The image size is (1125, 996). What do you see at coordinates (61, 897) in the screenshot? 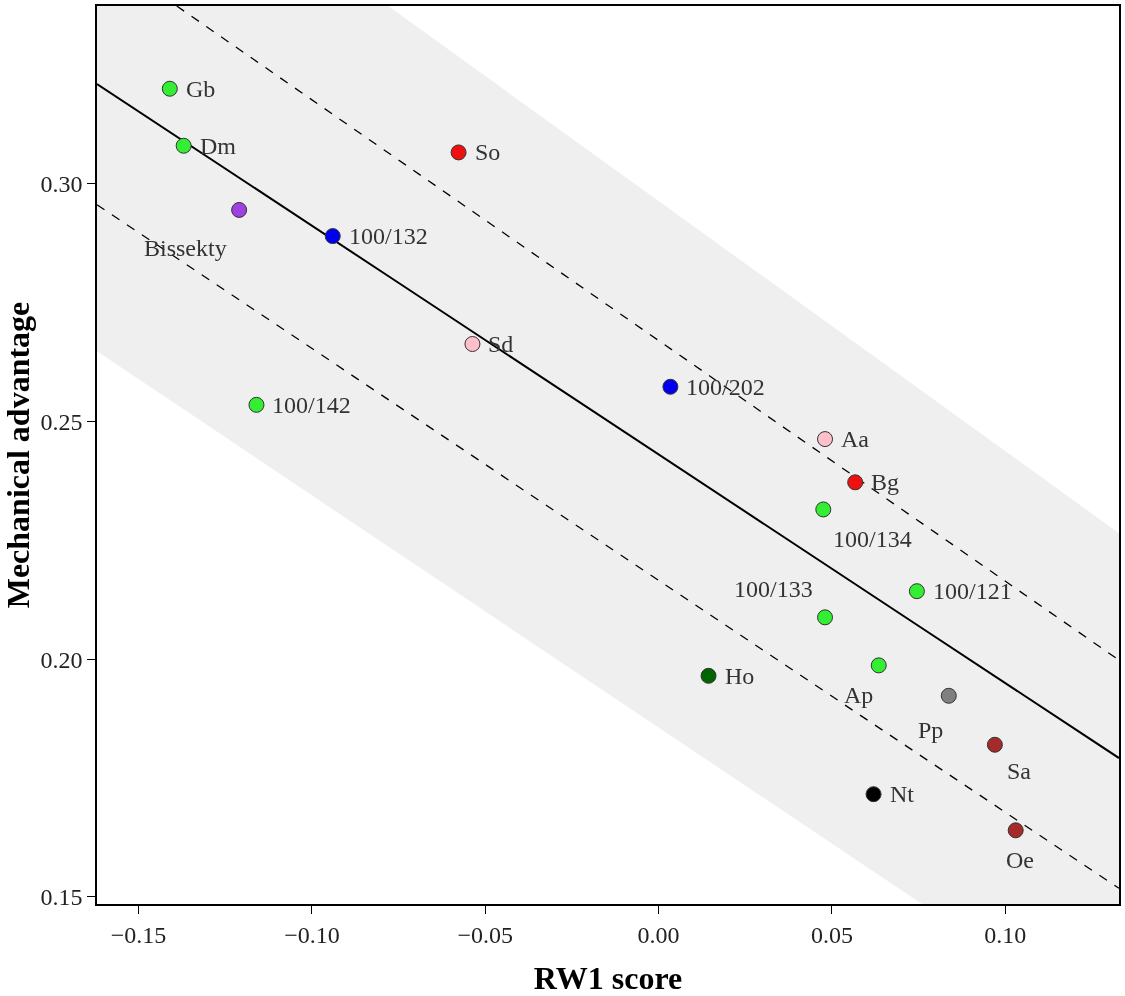
I see `y-tick-label: 0.15` at bounding box center [61, 897].